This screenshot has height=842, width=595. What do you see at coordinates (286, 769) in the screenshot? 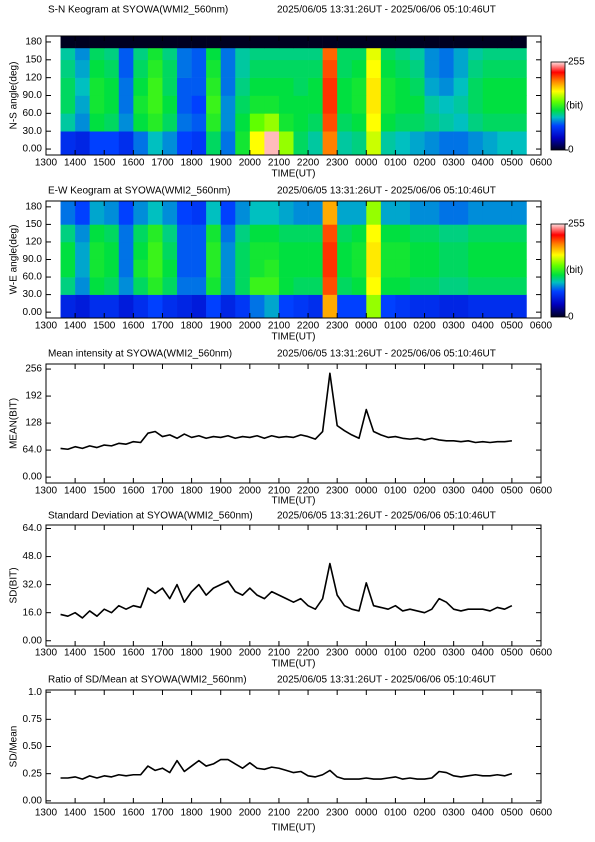
I see `data-line` at bounding box center [286, 769].